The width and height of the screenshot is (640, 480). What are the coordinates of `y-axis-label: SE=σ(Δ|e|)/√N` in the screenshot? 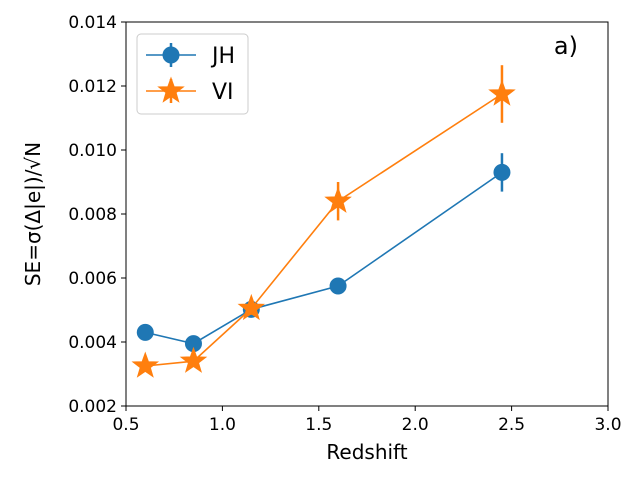 It's located at (33, 214).